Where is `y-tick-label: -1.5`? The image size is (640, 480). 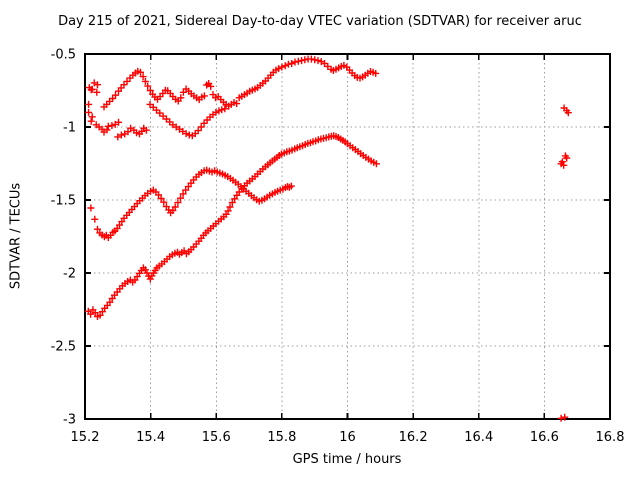
y-tick-label: -1.5 is located at coordinates (63, 201).